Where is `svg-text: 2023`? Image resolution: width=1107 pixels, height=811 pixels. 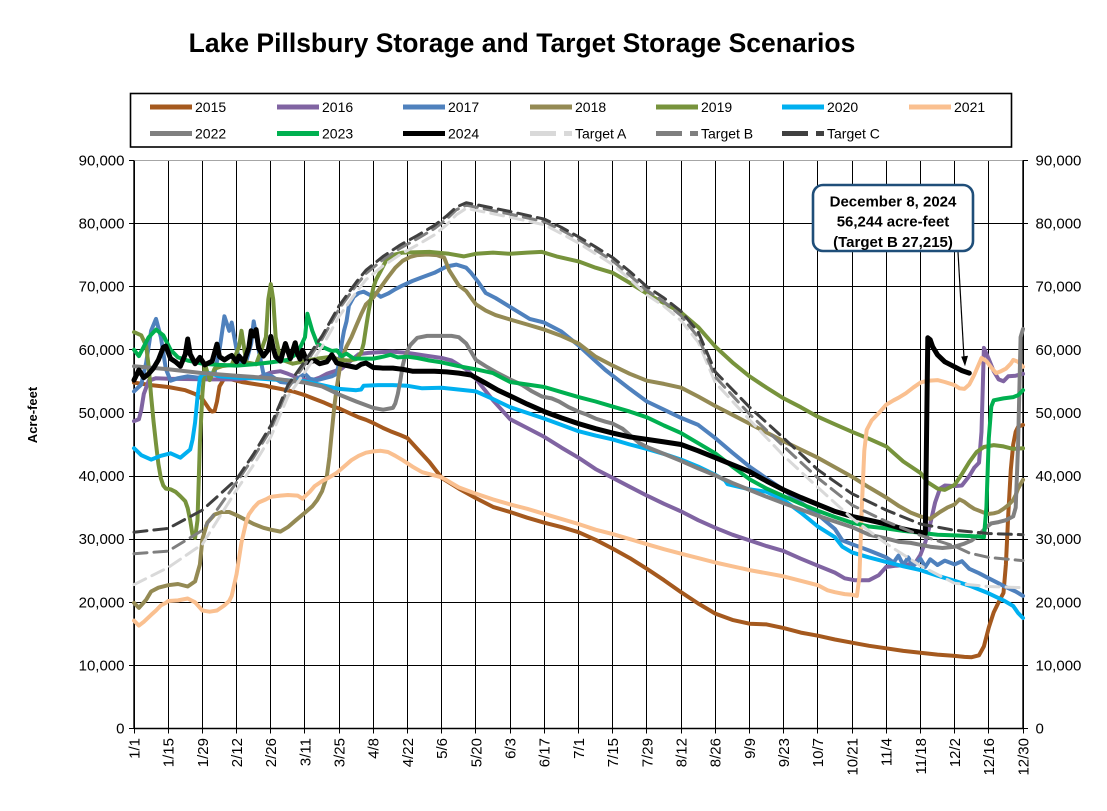
svg-text: 2023 is located at coordinates (337, 134).